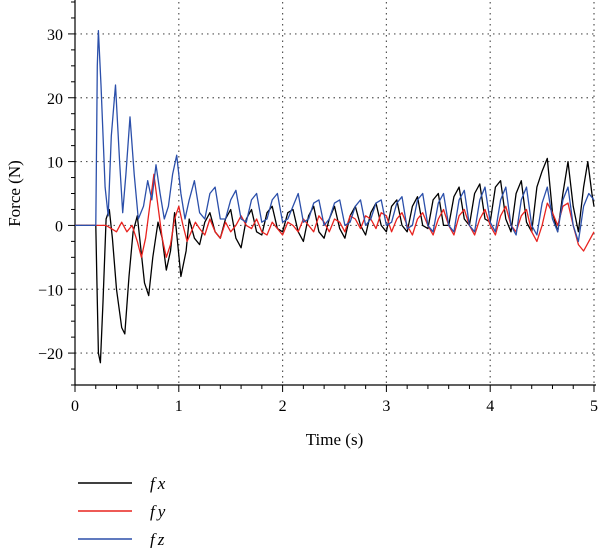 The height and width of the screenshot is (548, 600). What do you see at coordinates (386, 406) in the screenshot?
I see `x-tick-label: 3` at bounding box center [386, 406].